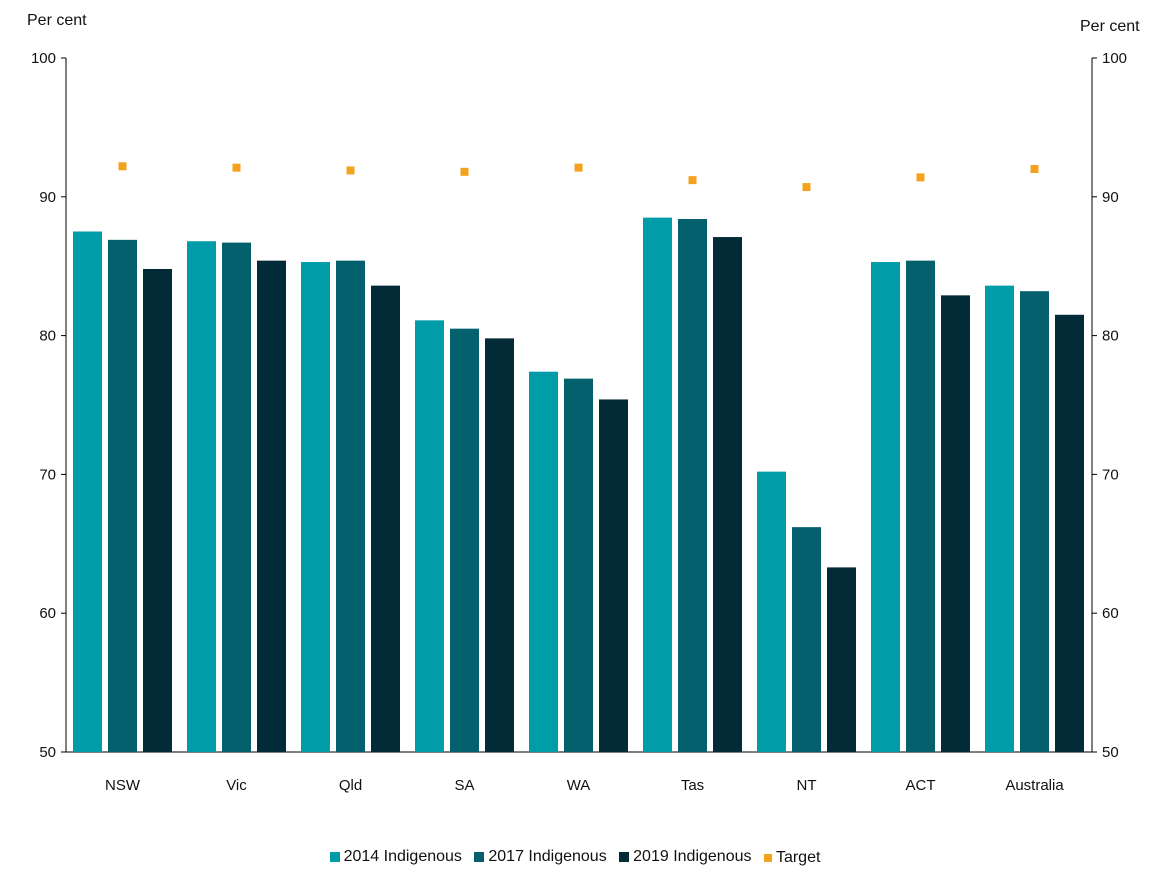 The width and height of the screenshot is (1150, 874). What do you see at coordinates (692, 785) in the screenshot?
I see `category-label: Tas` at bounding box center [692, 785].